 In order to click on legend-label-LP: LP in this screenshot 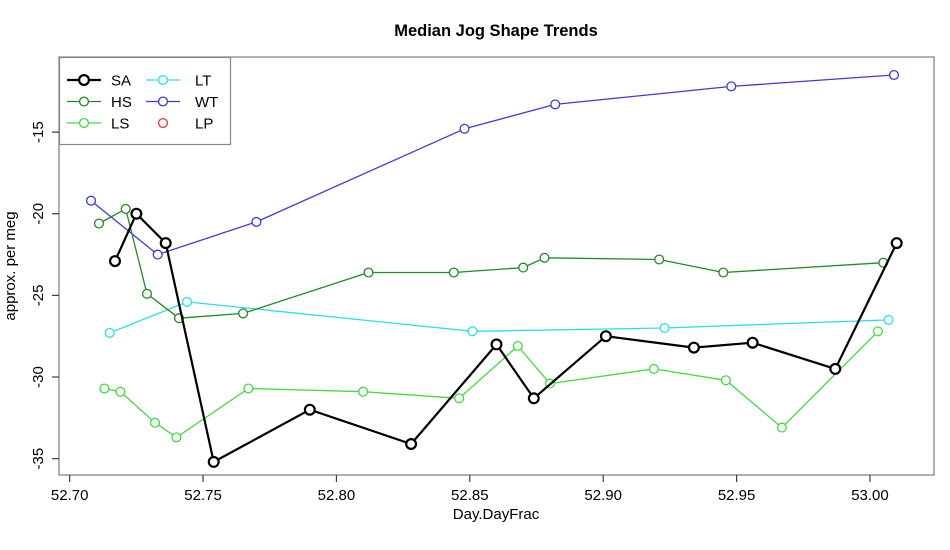, I will do `click(204, 124)`.